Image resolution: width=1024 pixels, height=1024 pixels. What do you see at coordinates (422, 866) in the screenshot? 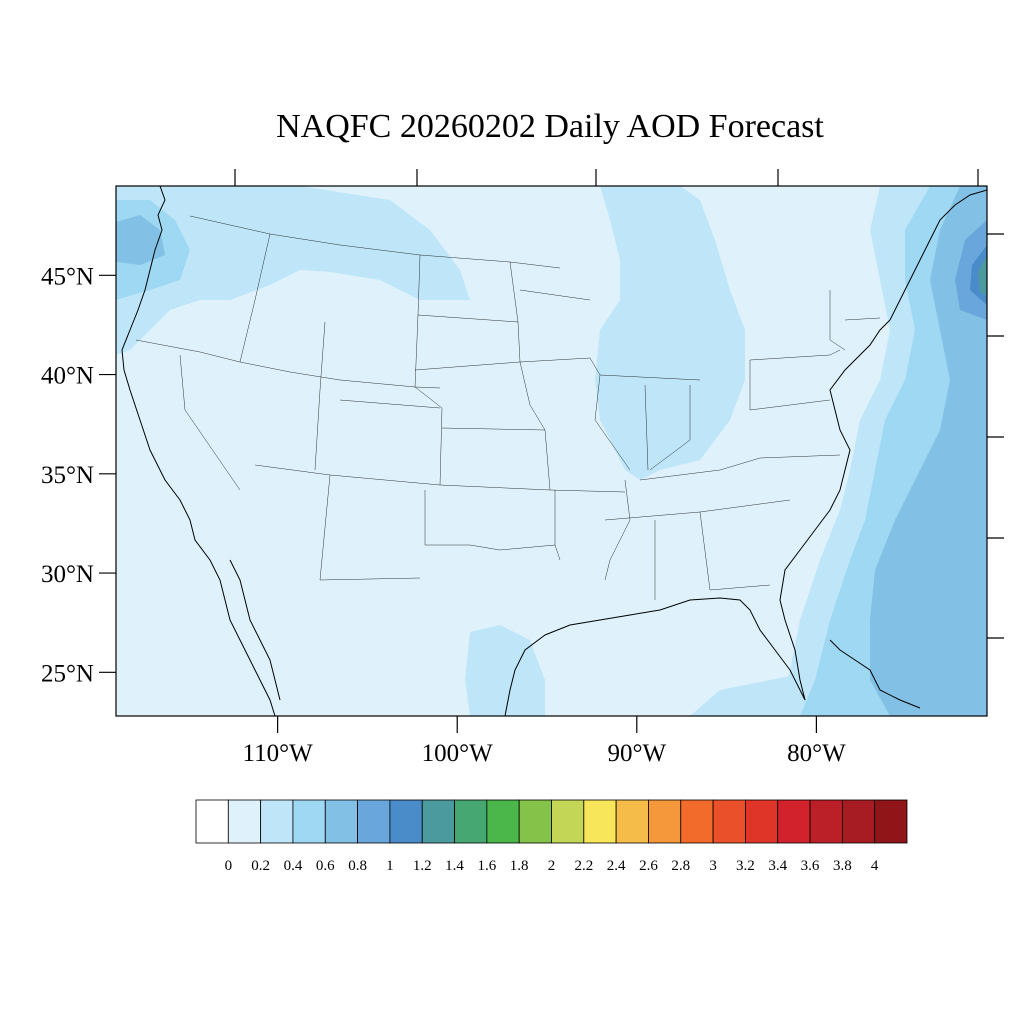
I see `colorbar-label: 1.2` at bounding box center [422, 866].